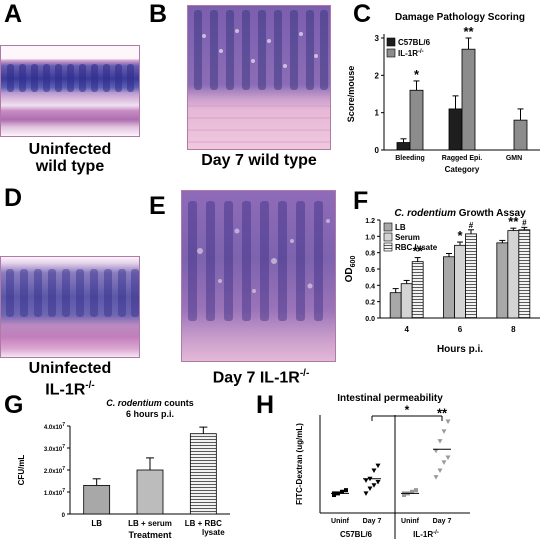 Image resolution: width=544 pixels, height=545 pixels. Describe the element at coordinates (70, 78) in the screenshot. I see `crypts-a` at that location.